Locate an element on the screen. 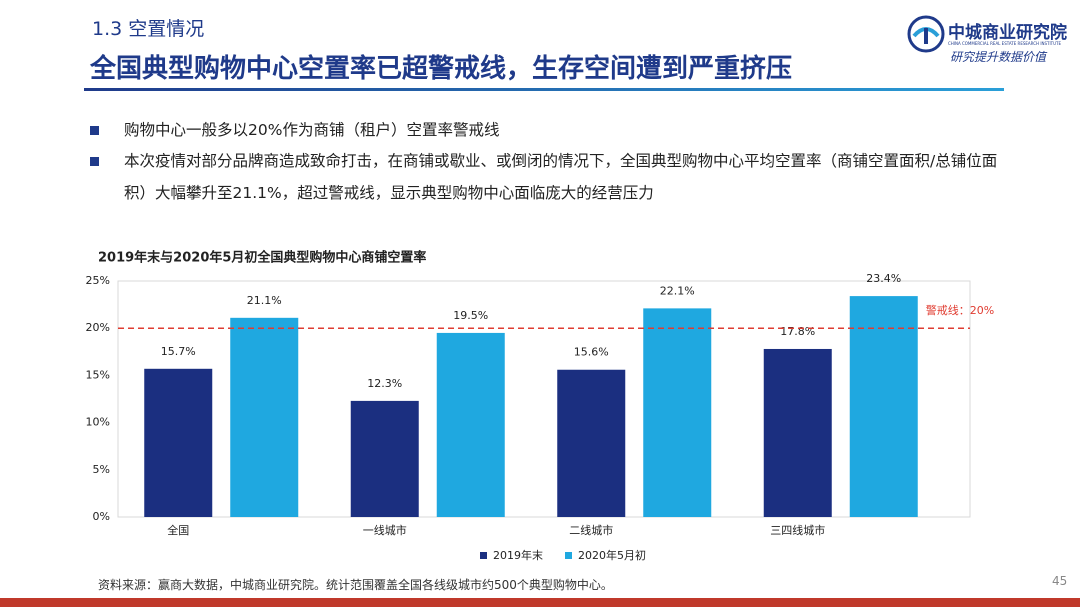  logo-slogan: 研究提升数据价值 is located at coordinates (998, 57).